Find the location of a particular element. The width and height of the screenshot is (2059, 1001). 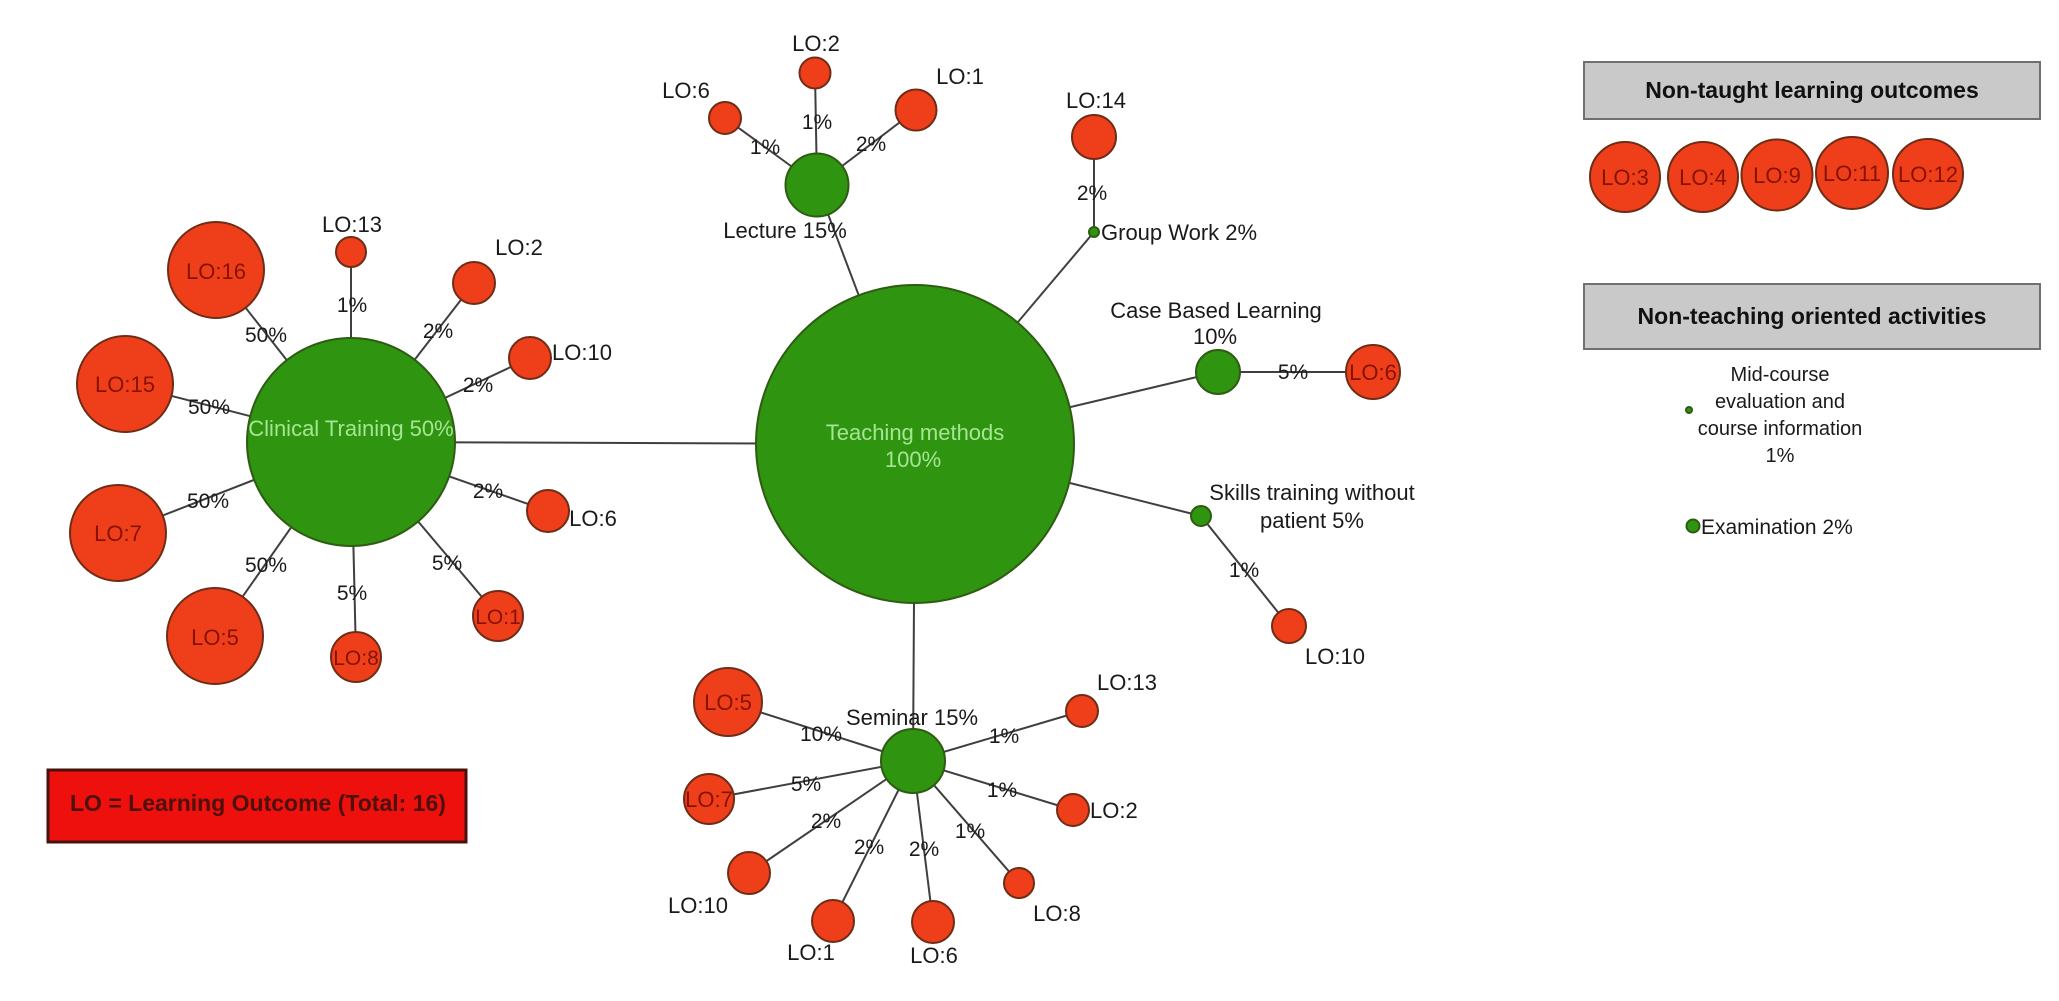

svg-text: LO:4 is located at coordinates (1703, 177).